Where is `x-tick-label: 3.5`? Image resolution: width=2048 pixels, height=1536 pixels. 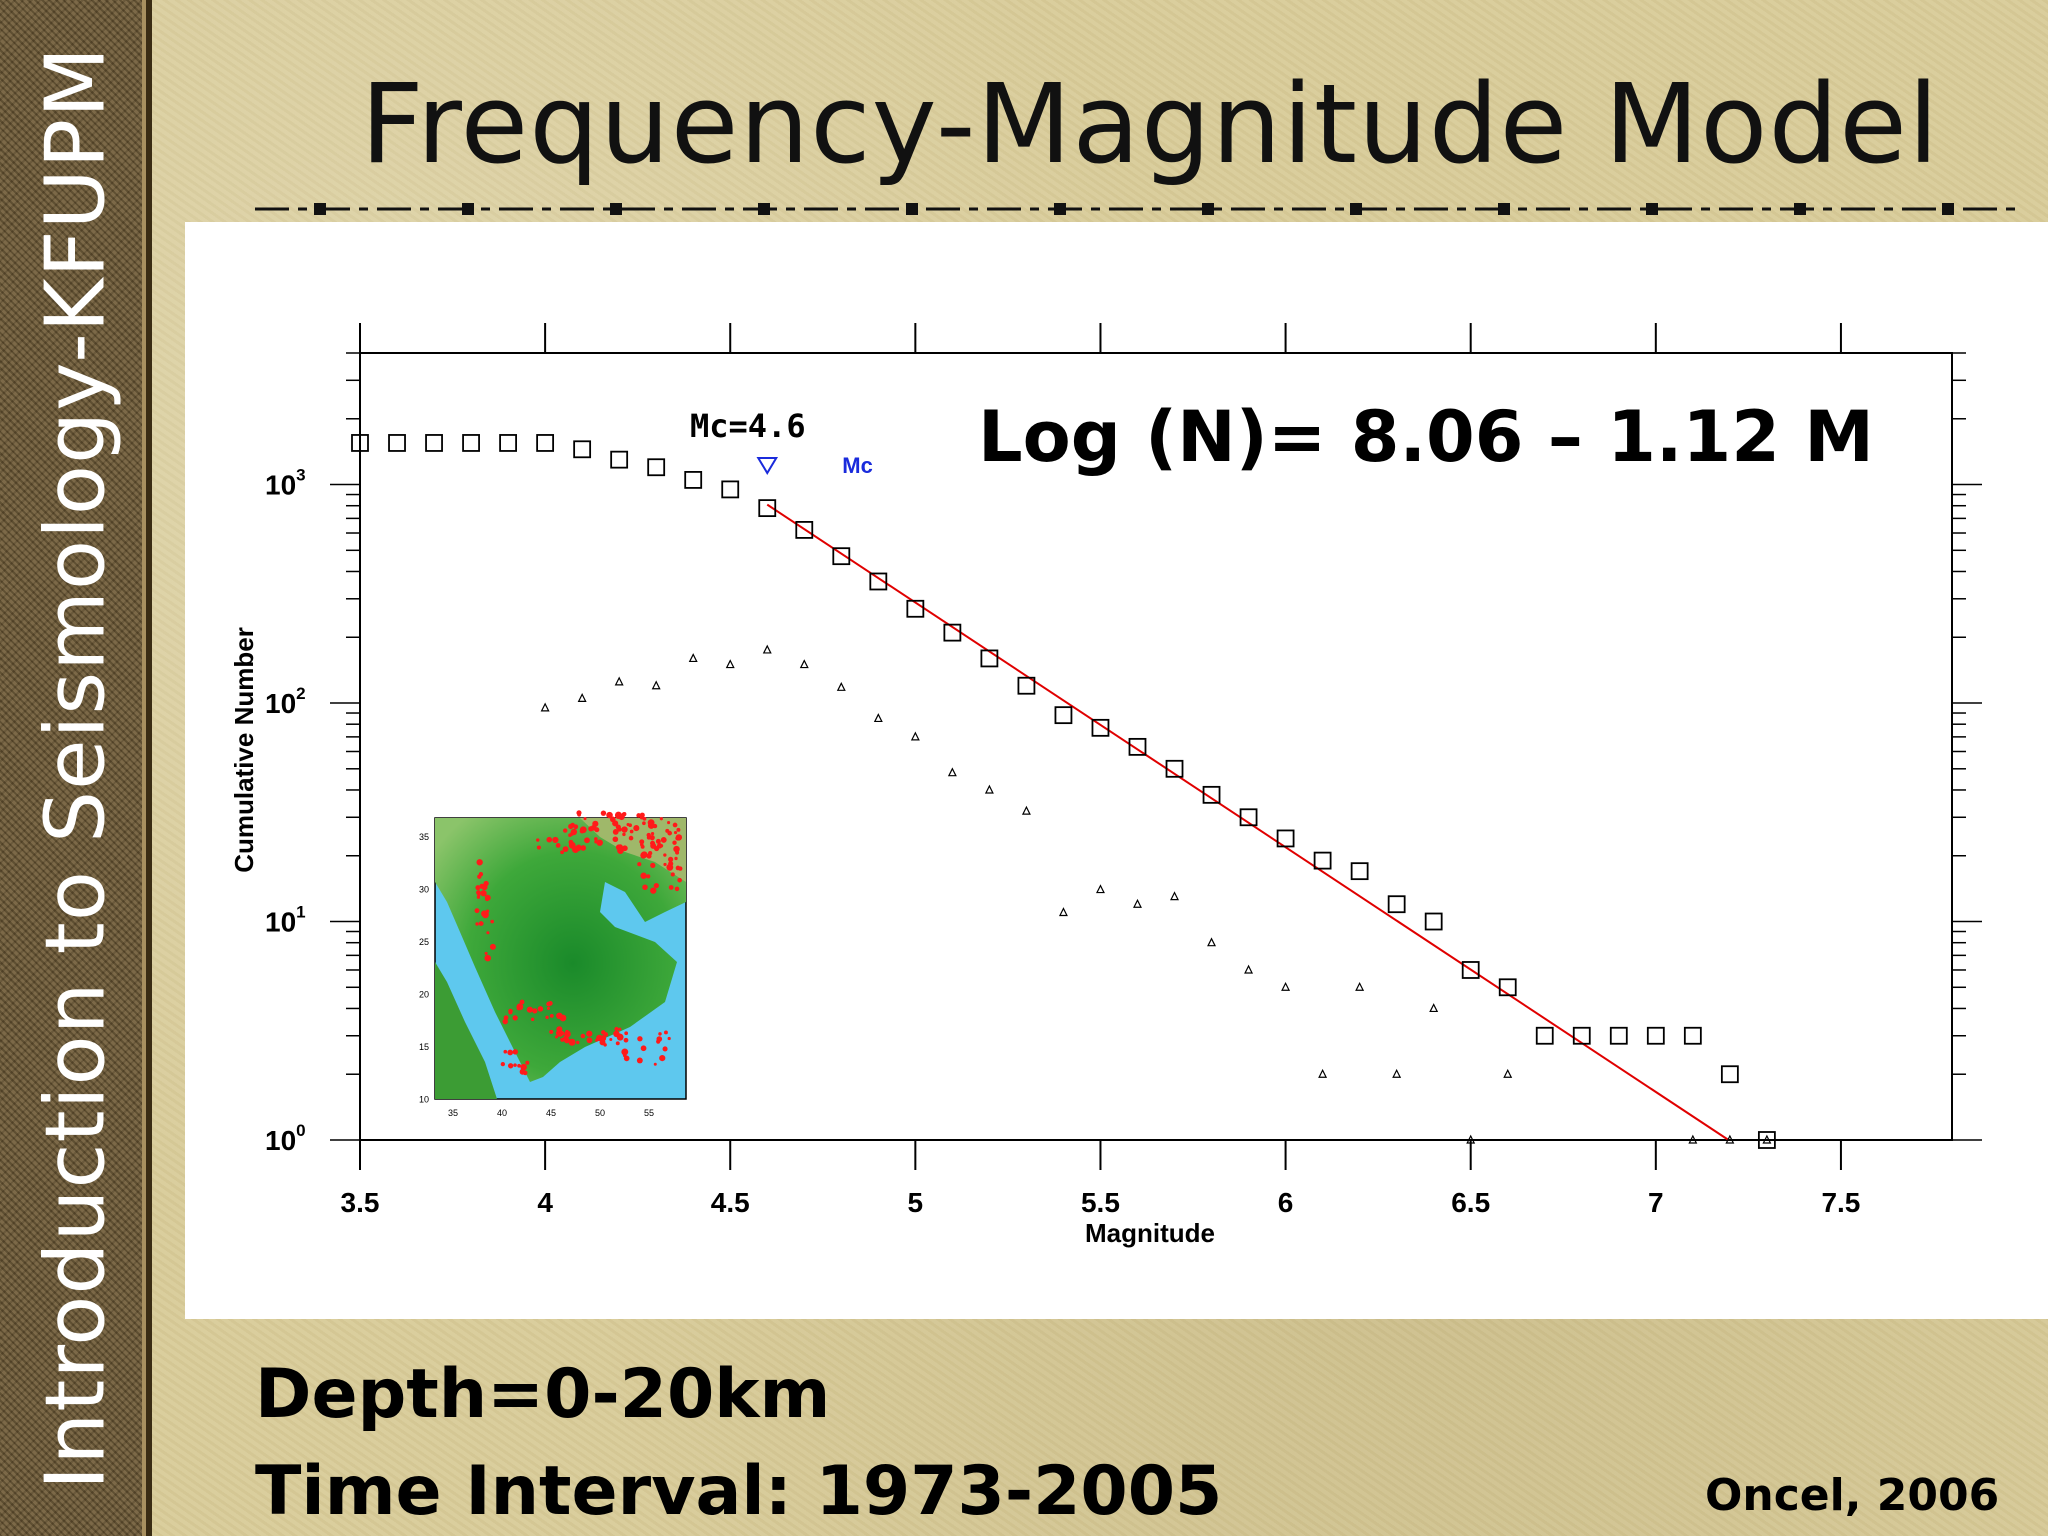
x-tick-label: 3.5 is located at coordinates (360, 1202).